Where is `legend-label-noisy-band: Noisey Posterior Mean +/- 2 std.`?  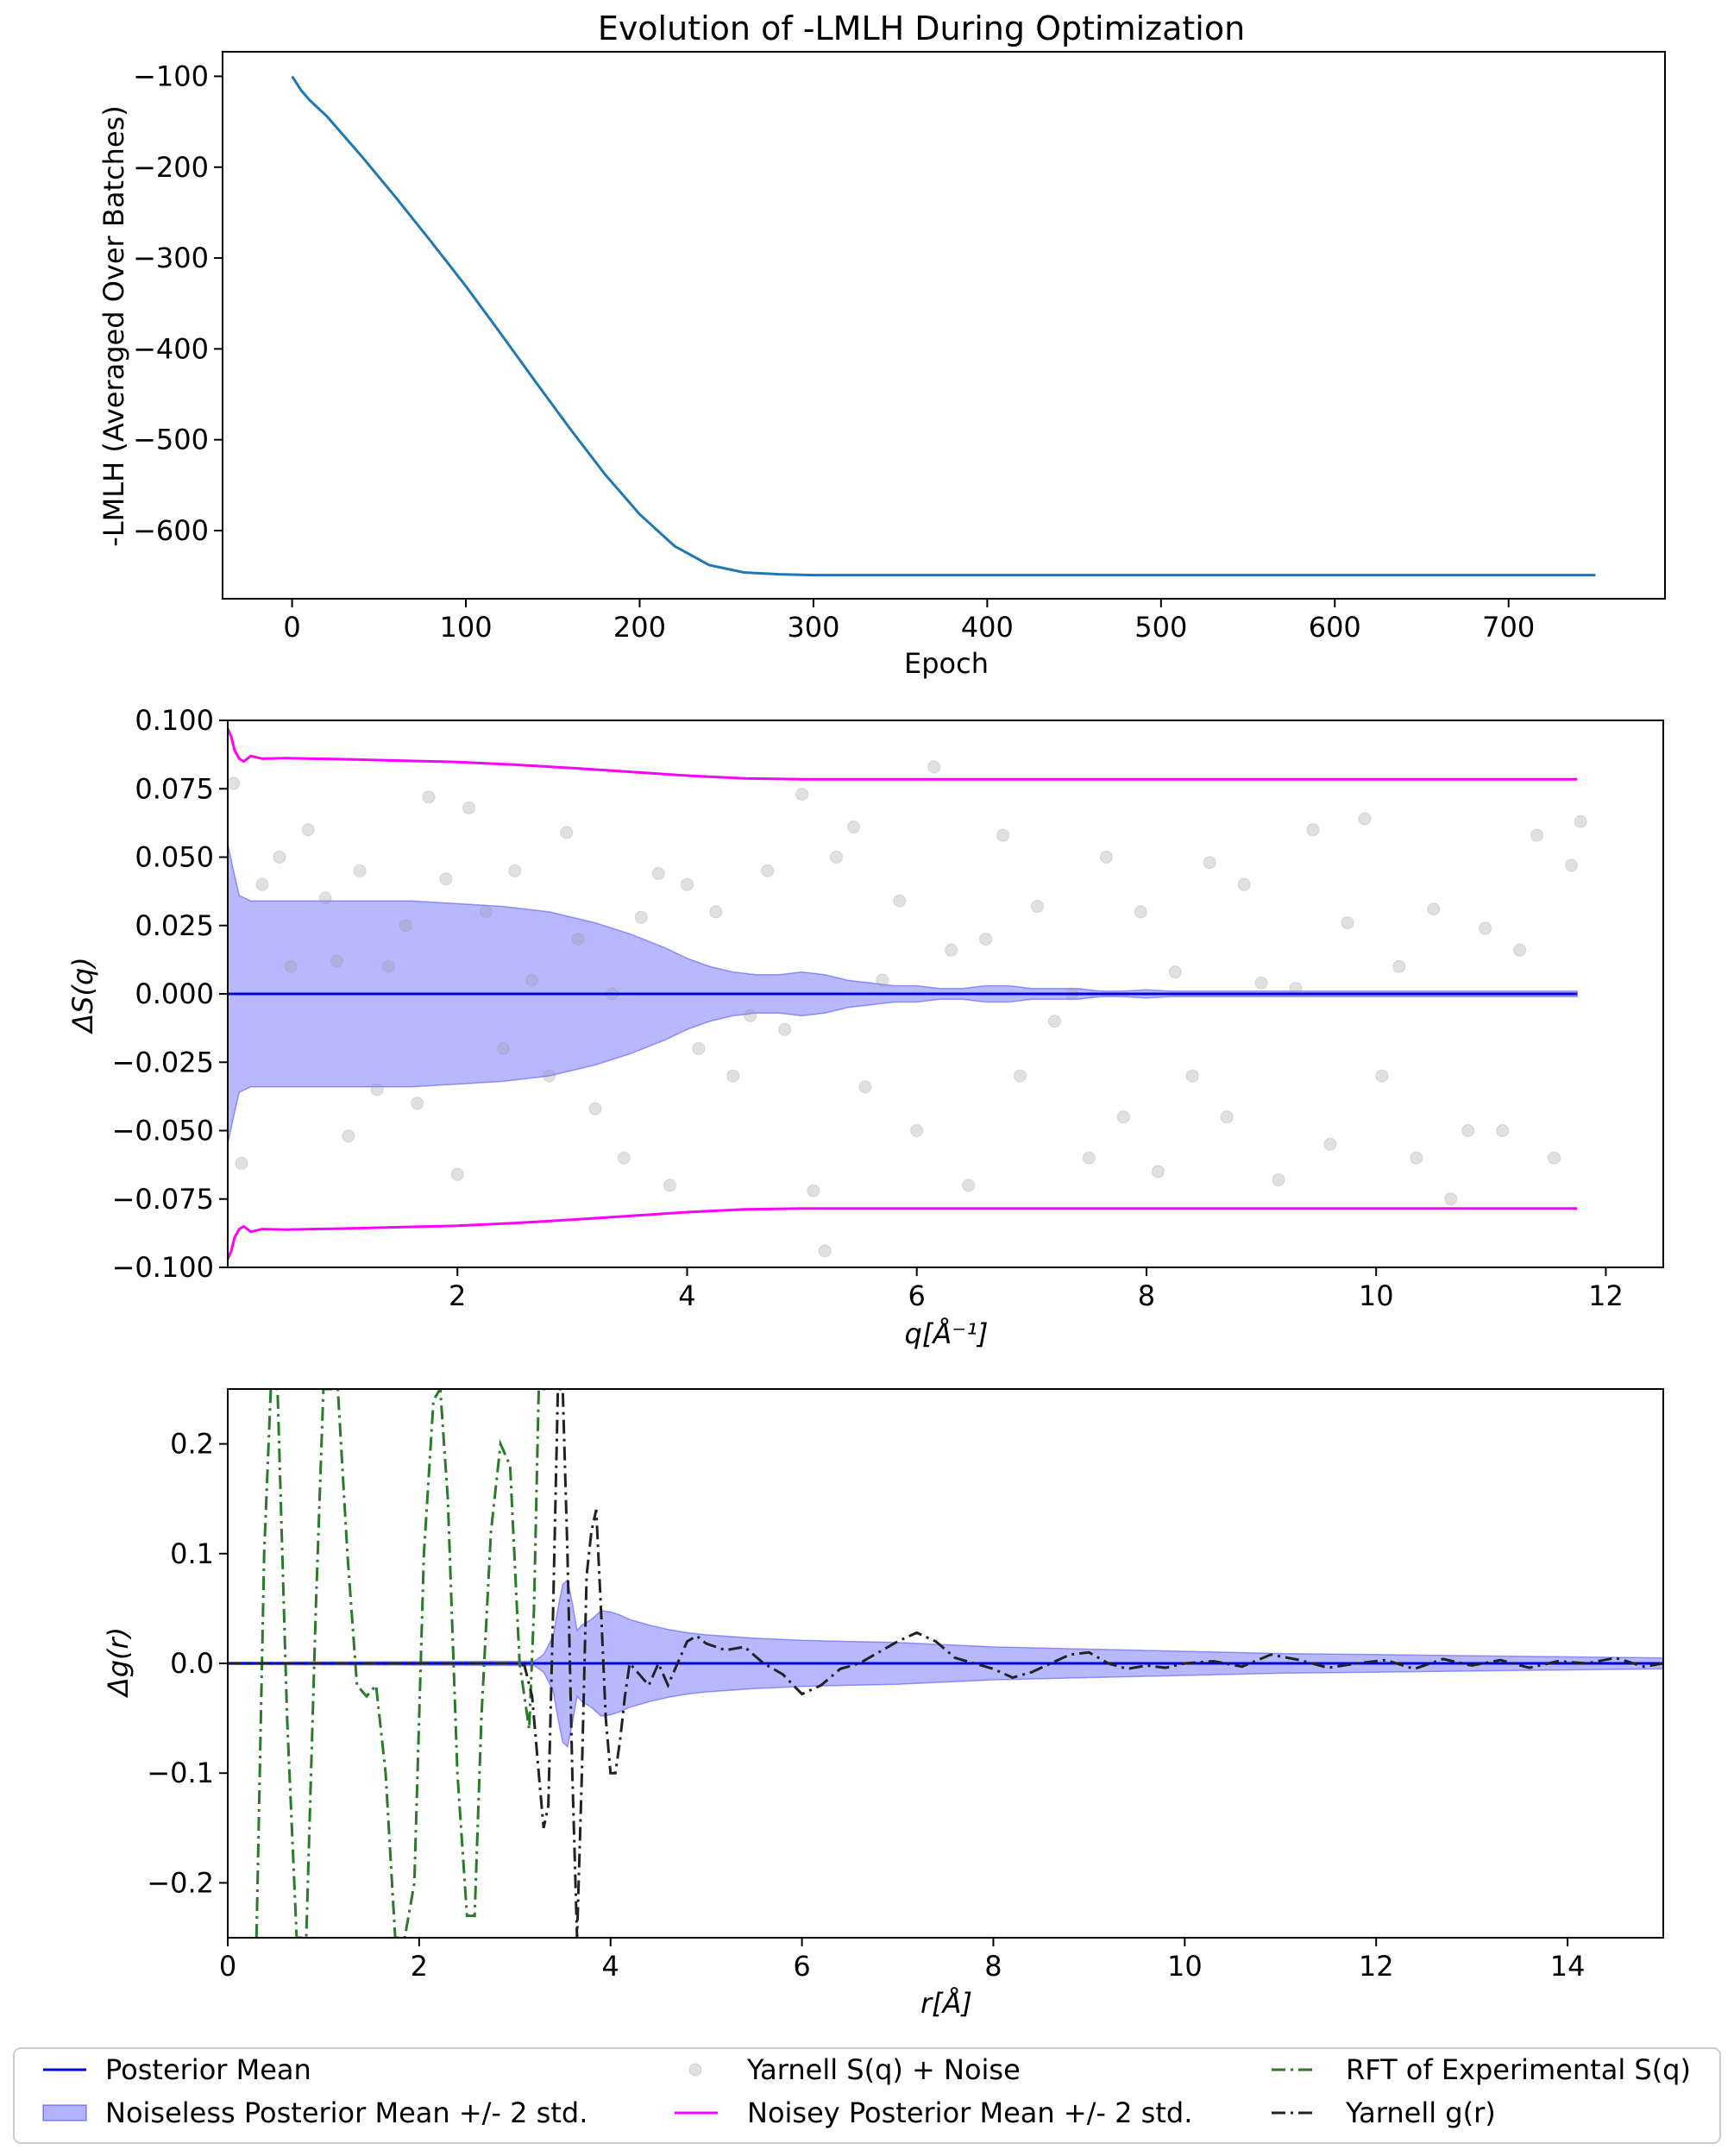
legend-label-noisy-band: Noisey Posterior Mean +/- 2 std. is located at coordinates (969, 2112).